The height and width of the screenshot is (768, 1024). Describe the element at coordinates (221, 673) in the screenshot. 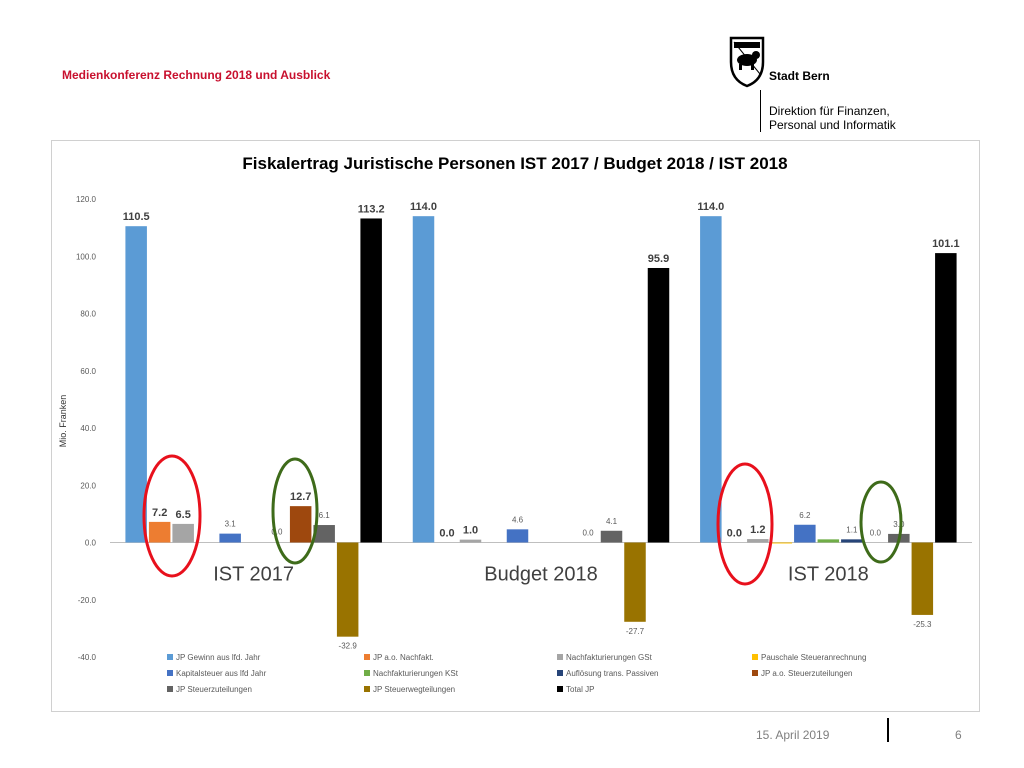

I see `legend-entry: Kapitalsteuer aus lfd Jahr` at that location.